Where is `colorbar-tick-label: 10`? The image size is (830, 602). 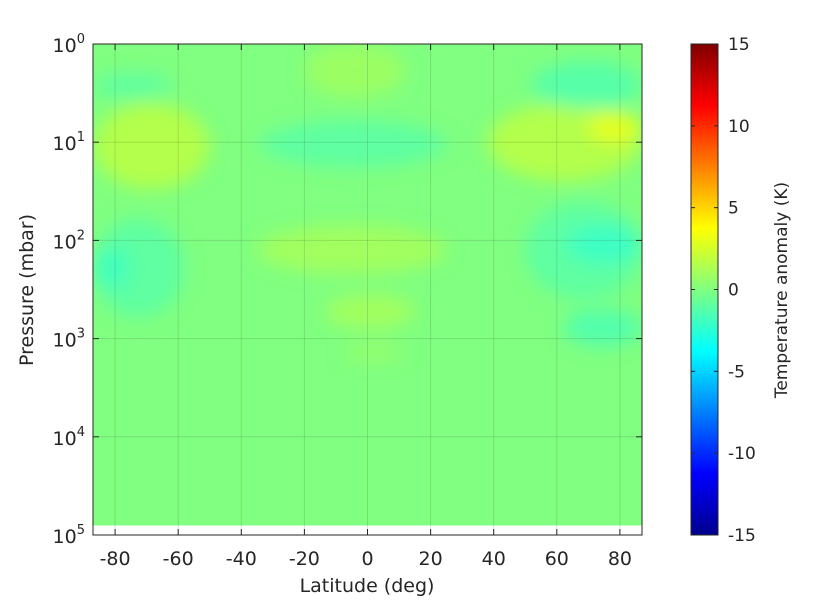 colorbar-tick-label: 10 is located at coordinates (739, 127).